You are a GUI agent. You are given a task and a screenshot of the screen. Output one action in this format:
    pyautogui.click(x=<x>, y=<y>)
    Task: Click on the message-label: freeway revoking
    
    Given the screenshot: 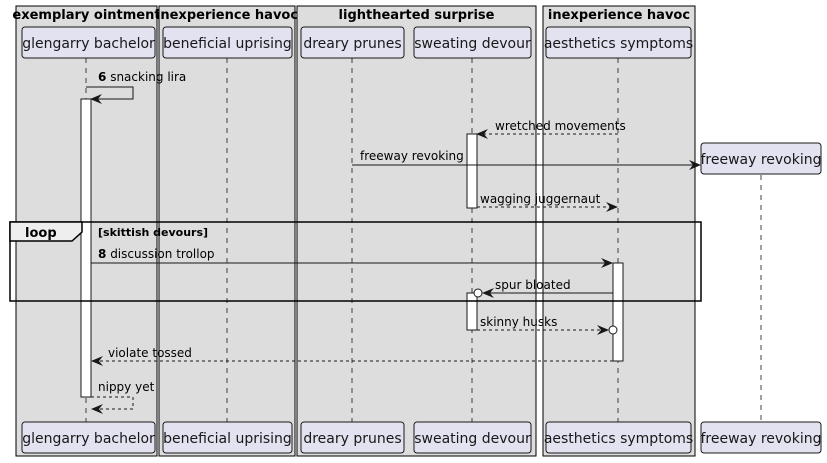 What is the action you would take?
    pyautogui.click(x=412, y=156)
    